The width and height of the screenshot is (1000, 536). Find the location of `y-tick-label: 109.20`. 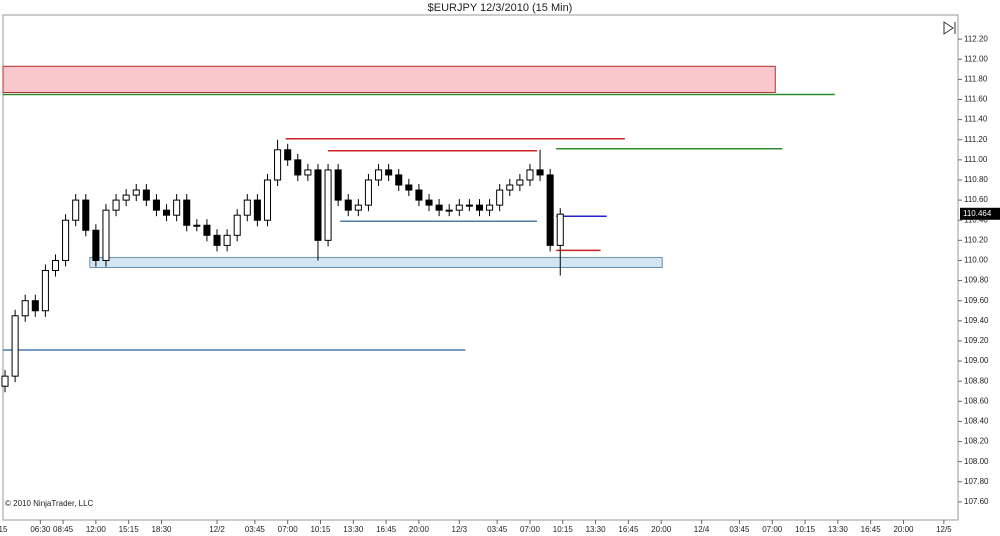

y-tick-label: 109.20 is located at coordinates (976, 340).